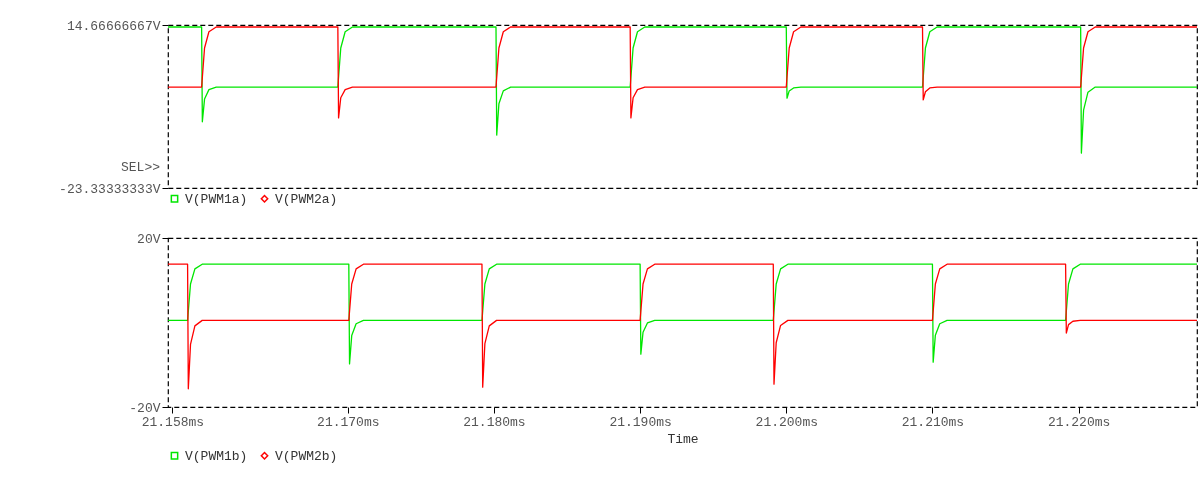  I want to click on text: SEL>>, so click(140, 167).